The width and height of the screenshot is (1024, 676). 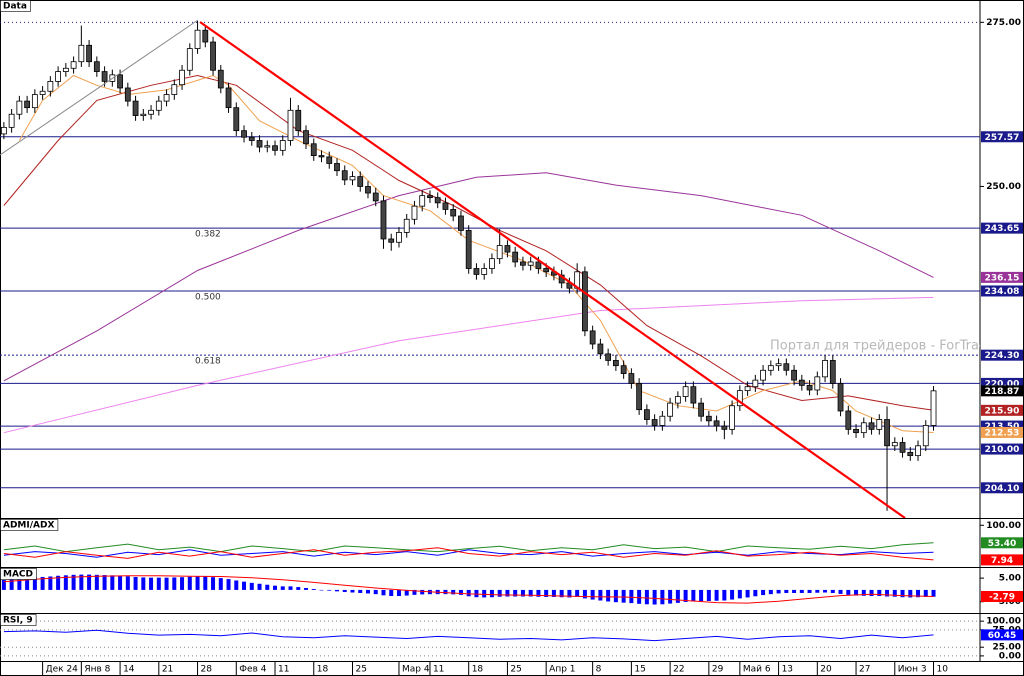 I want to click on x-tick-label: Мар 4, so click(x=416, y=670).